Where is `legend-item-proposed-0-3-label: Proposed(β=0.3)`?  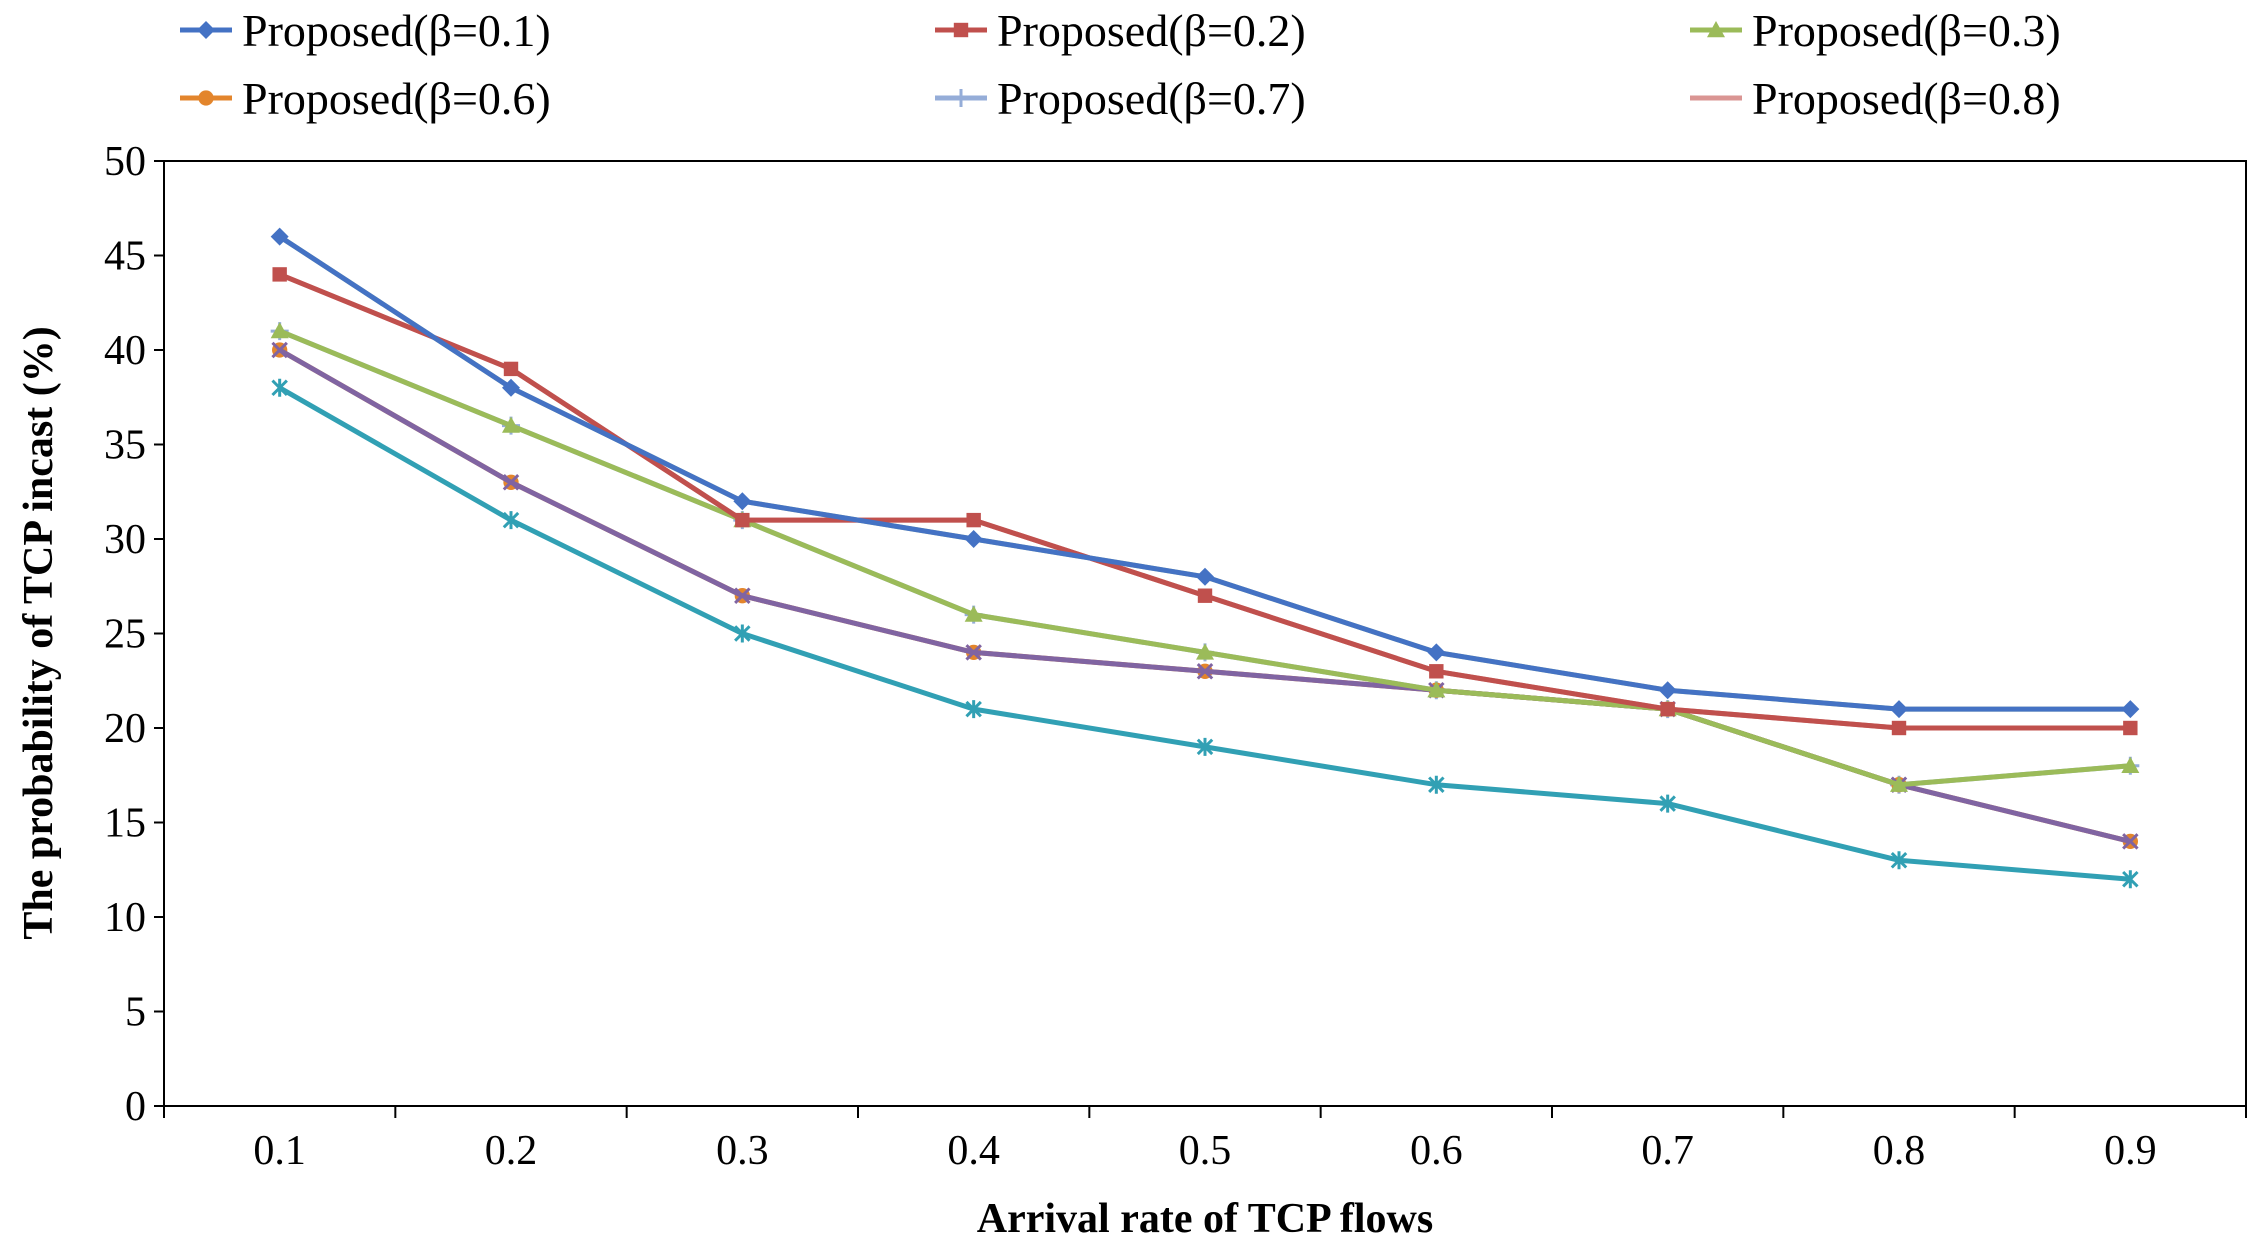
legend-item-proposed-0-3-label: Proposed(β=0.3) is located at coordinates (1906, 30).